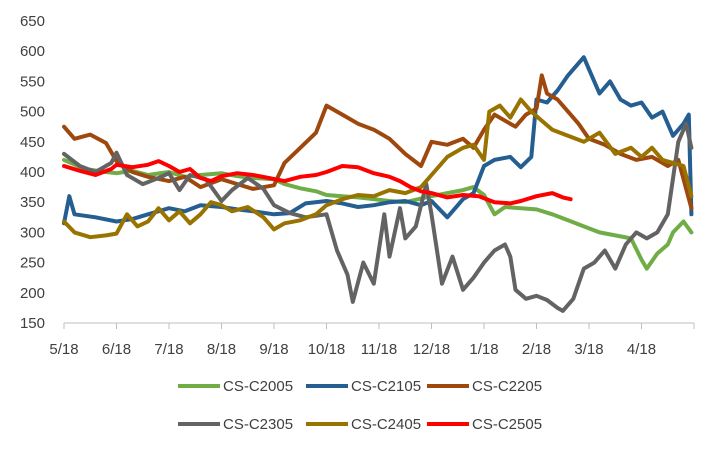 This screenshot has width=717, height=450. What do you see at coordinates (258, 424) in the screenshot?
I see `legend-label: CS-C2305` at bounding box center [258, 424].